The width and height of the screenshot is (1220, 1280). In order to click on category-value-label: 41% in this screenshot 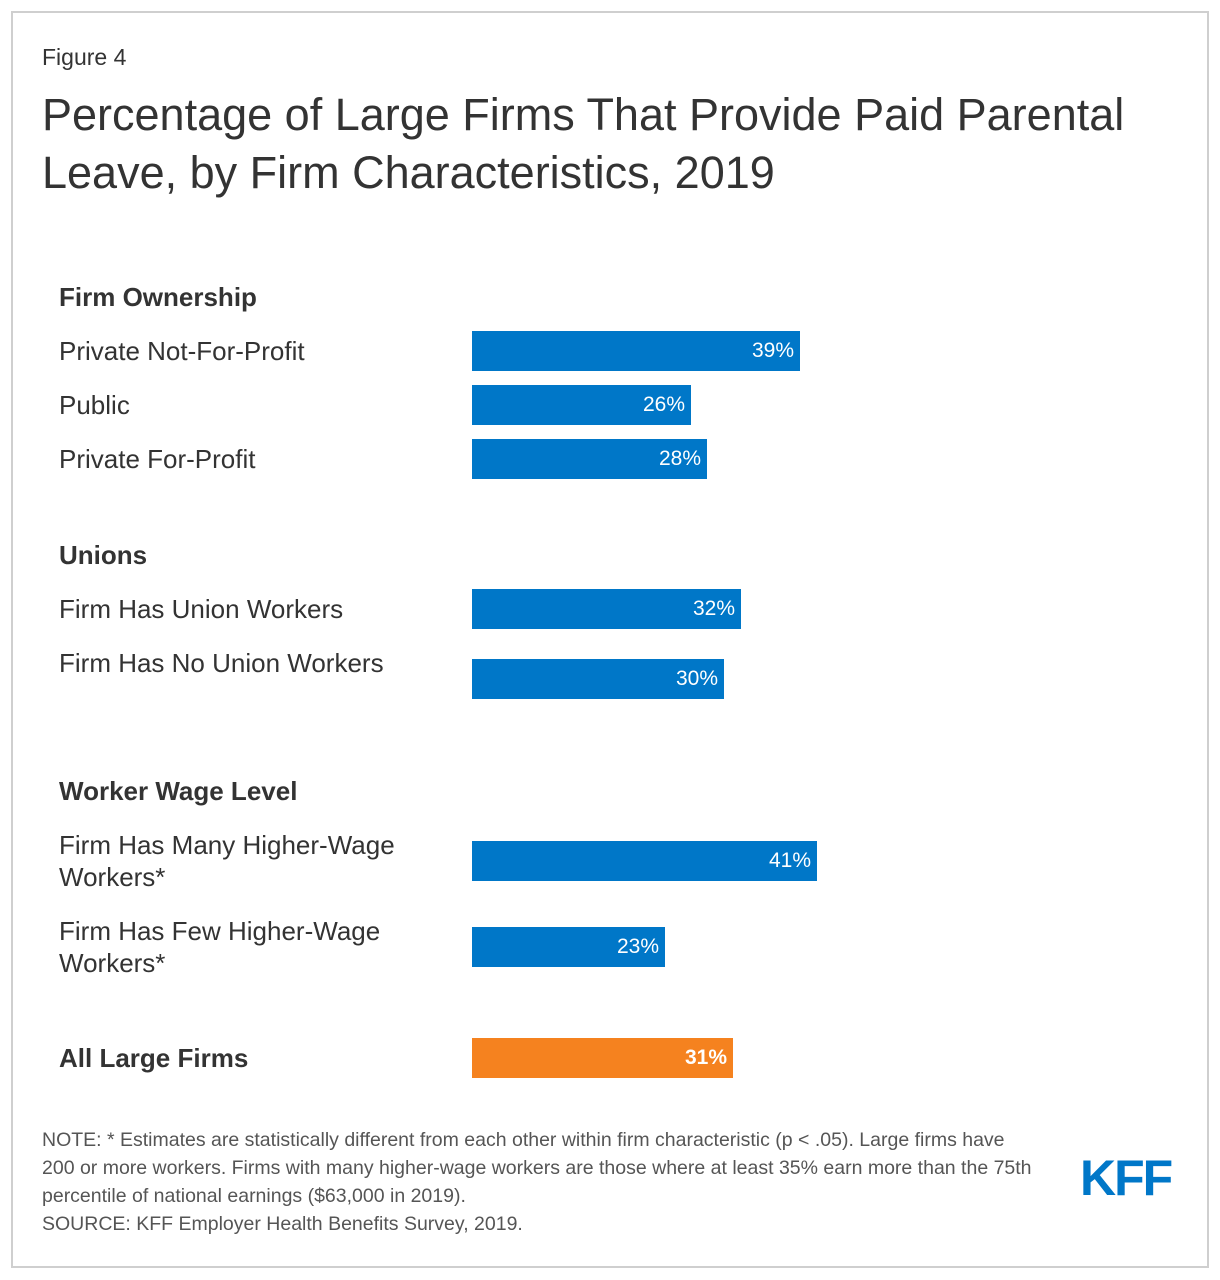, I will do `click(789, 860)`.